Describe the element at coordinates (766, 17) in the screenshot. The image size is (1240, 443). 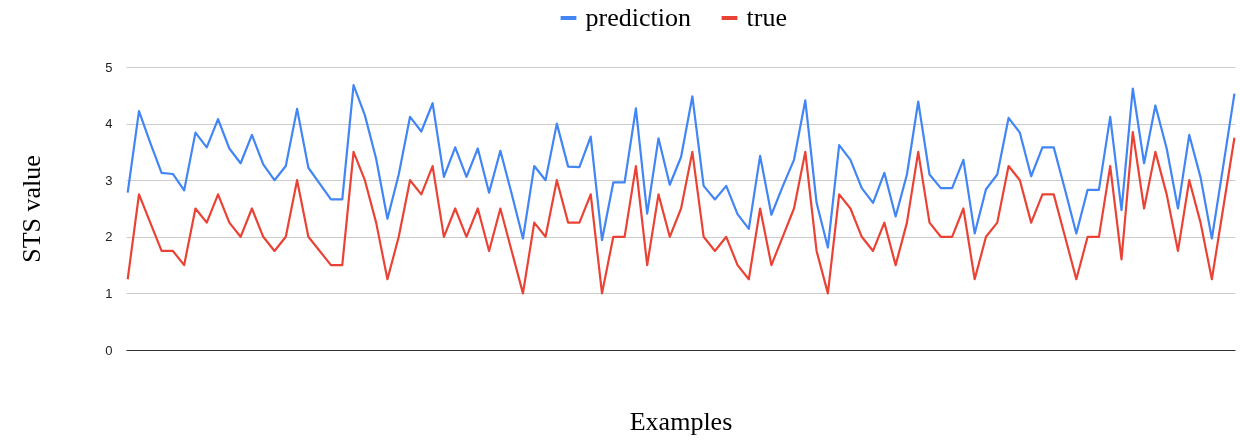
I see `legend-label: true` at that location.